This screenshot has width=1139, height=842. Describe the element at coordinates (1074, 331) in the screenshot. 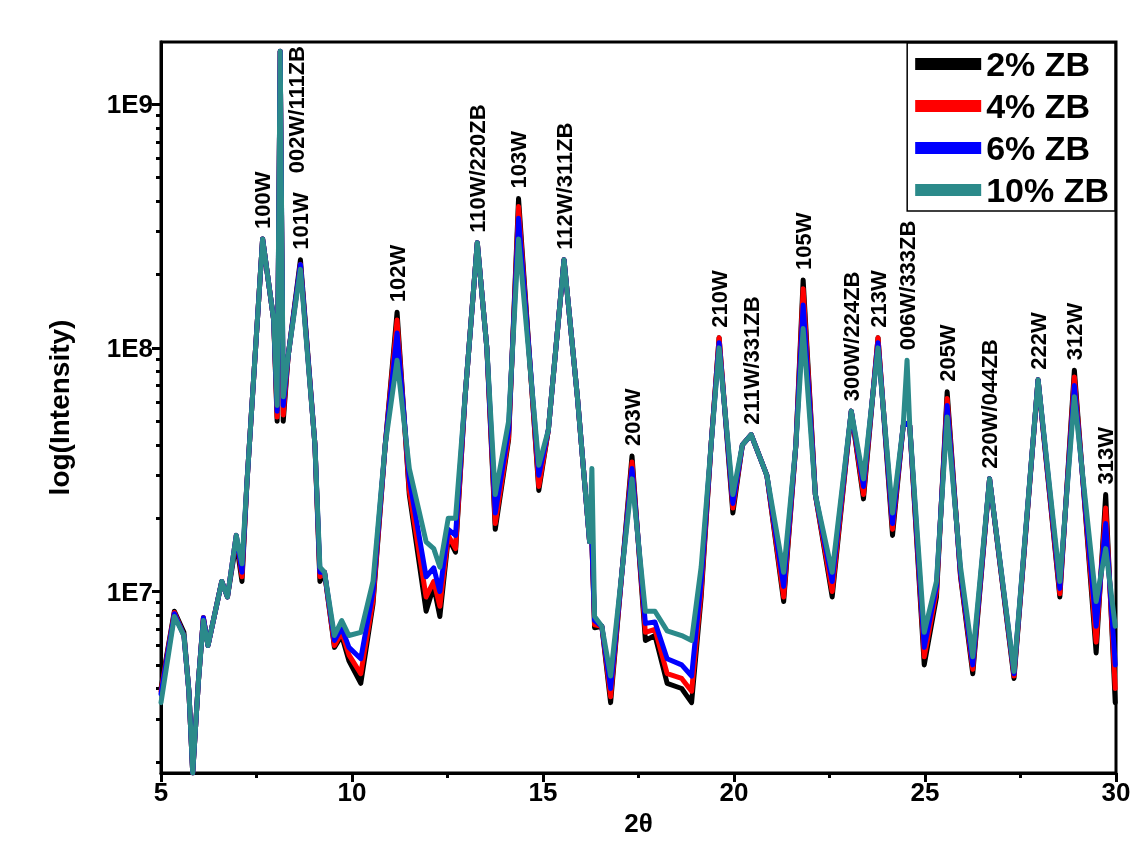

I see `annotation: 312W` at that location.